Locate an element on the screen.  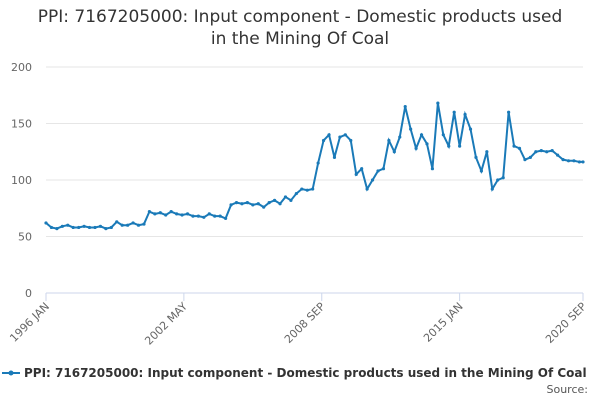
x-tick-label: 2002 MAY is located at coordinates (166, 324).